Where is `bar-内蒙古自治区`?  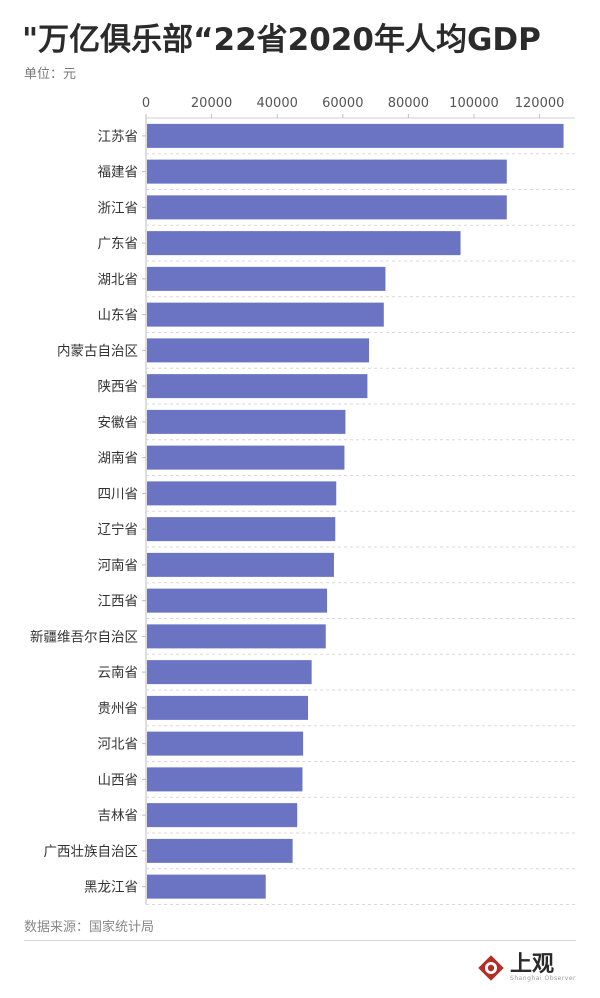
bar-内蒙古自治区 is located at coordinates (258, 350).